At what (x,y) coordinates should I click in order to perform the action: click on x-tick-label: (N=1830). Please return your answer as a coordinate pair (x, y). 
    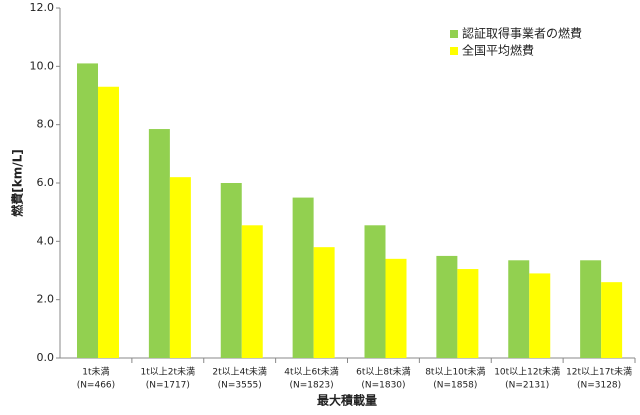
    Looking at the image, I should click on (383, 386).